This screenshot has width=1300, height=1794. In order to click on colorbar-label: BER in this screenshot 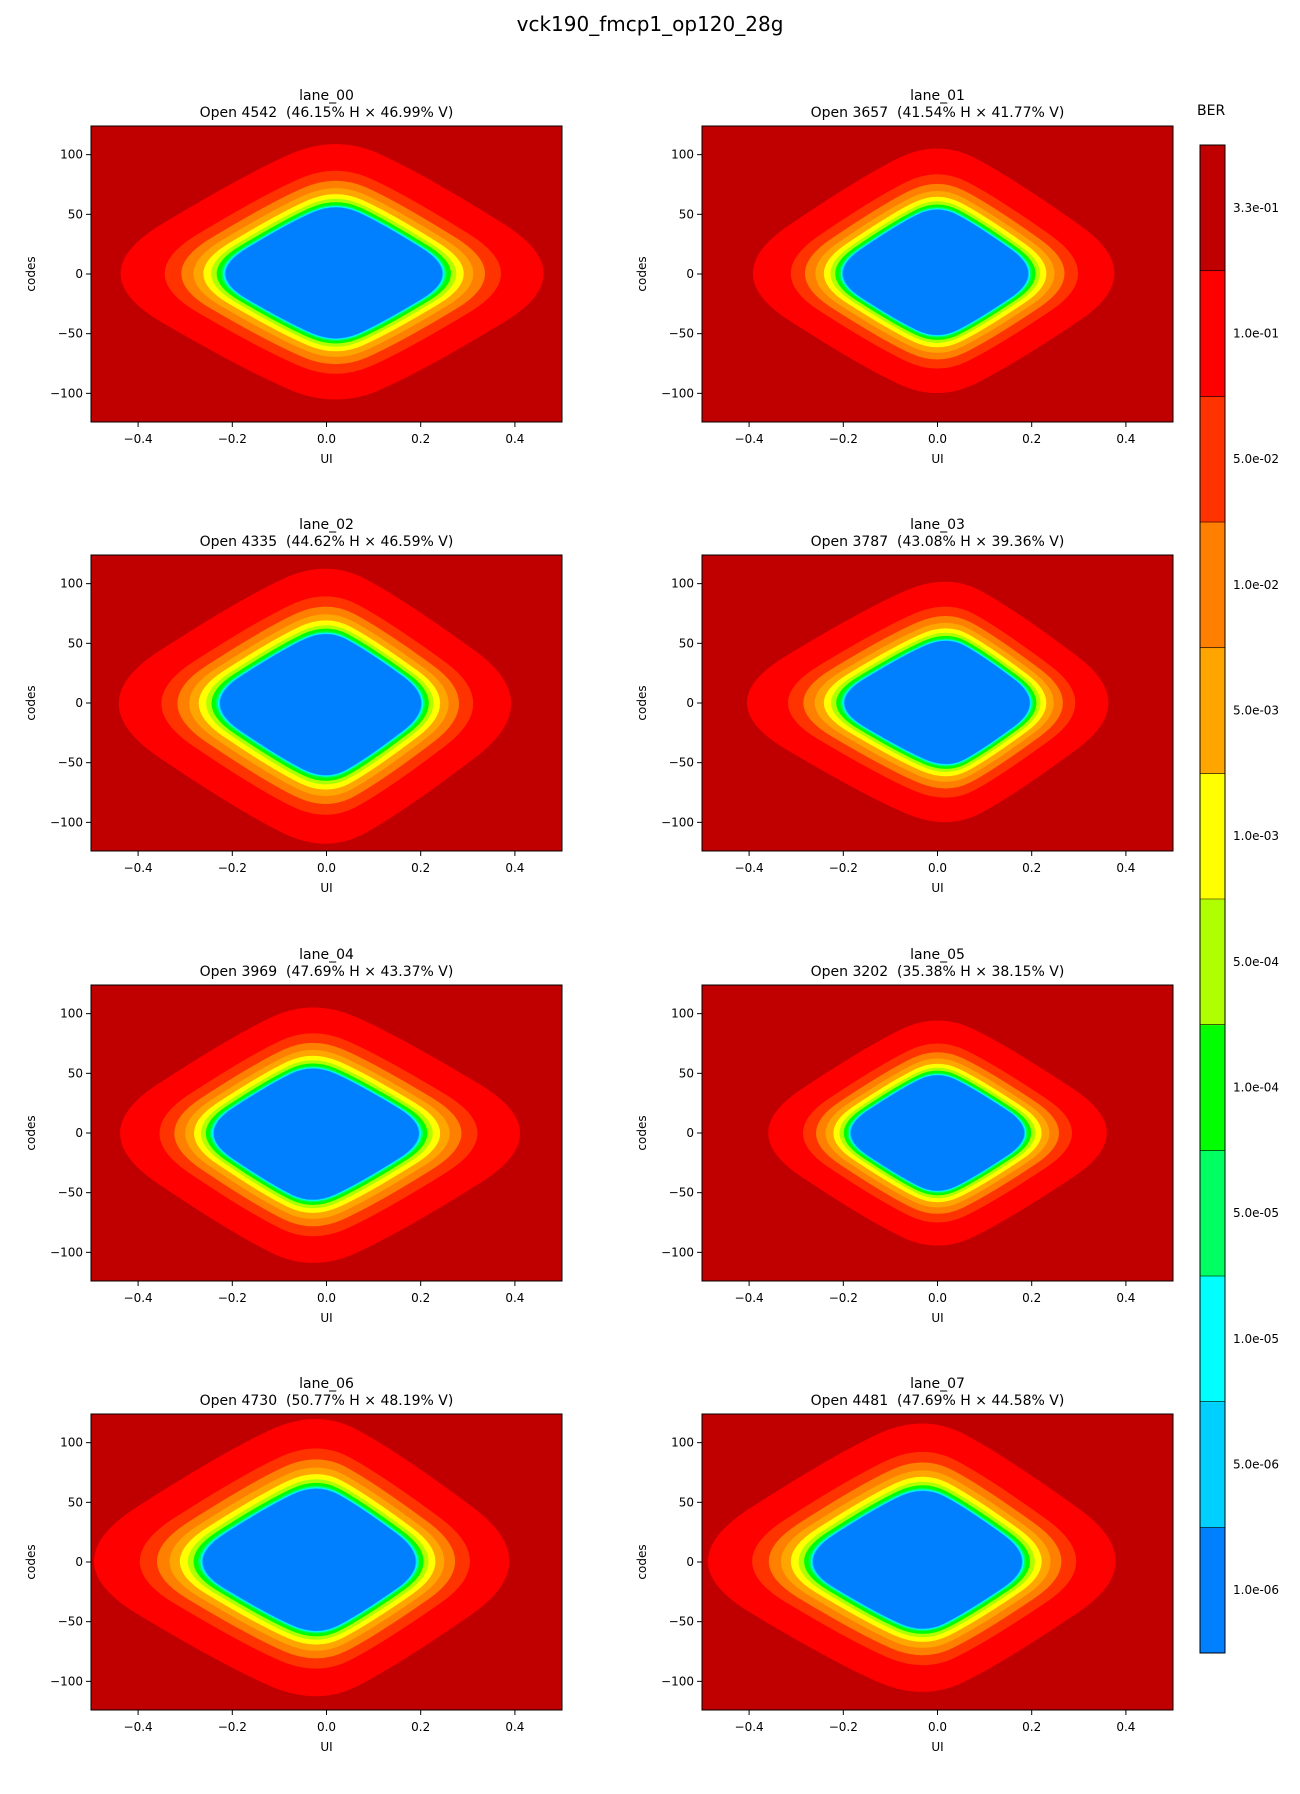, I will do `click(1211, 111)`.